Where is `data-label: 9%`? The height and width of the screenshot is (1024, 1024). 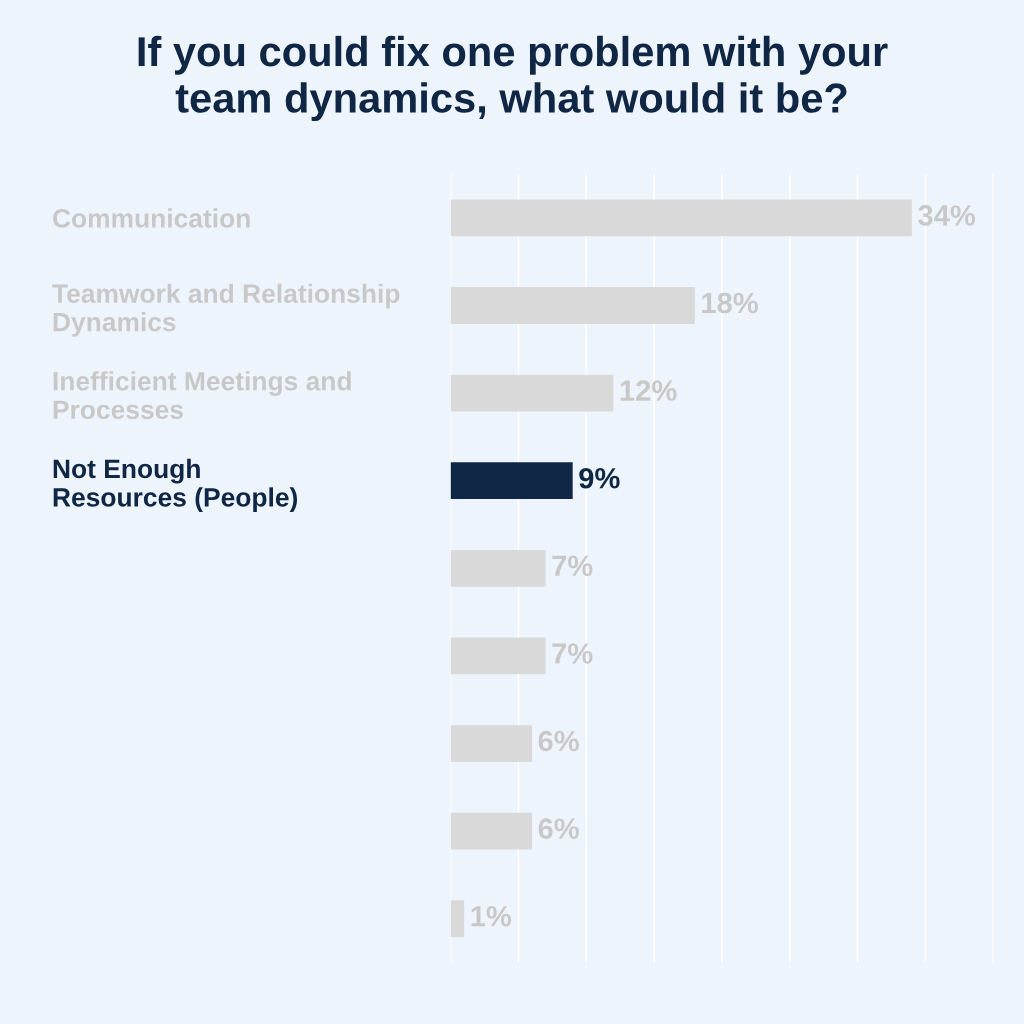
data-label: 9% is located at coordinates (599, 478).